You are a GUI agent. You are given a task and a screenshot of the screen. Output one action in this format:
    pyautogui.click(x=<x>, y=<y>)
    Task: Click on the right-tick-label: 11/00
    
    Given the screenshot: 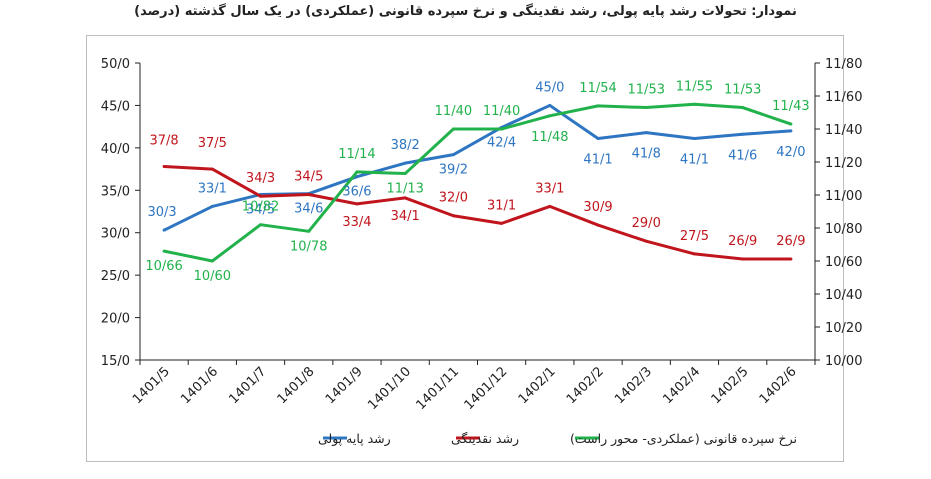 What is the action you would take?
    pyautogui.click(x=843, y=196)
    